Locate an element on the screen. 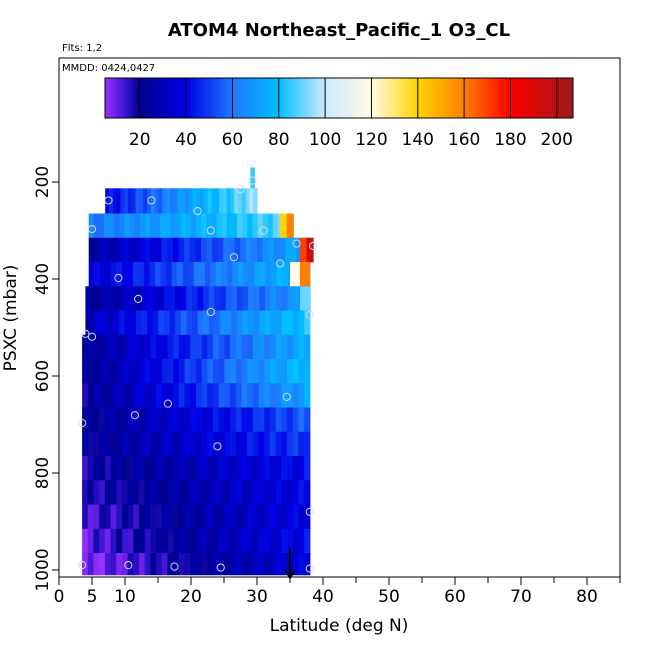 This screenshot has width=650, height=650. x-axis: 0 5 10 20 30 40 50 60 70 80 is located at coordinates (337, 592).